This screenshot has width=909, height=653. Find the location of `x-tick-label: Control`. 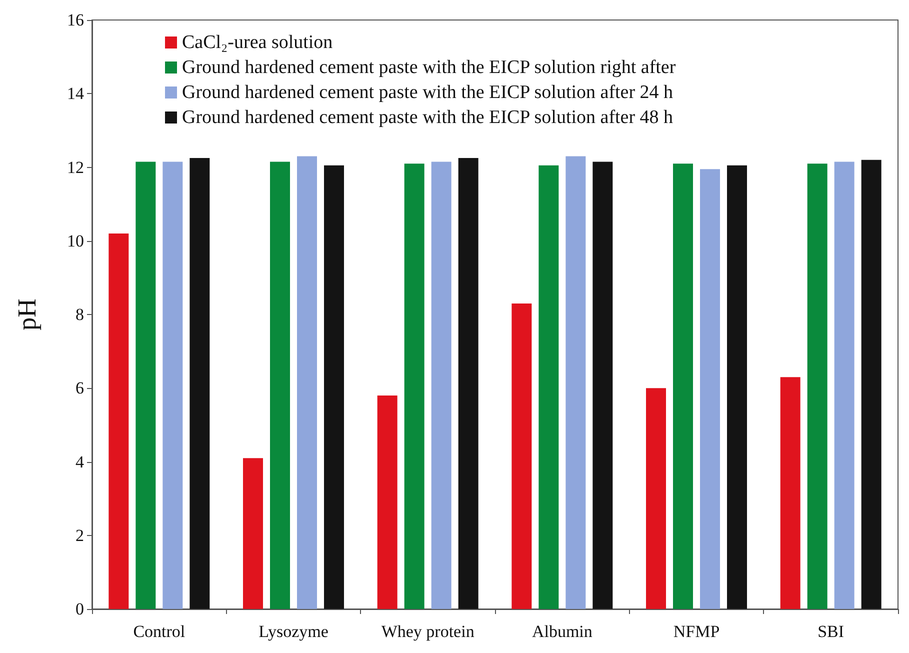

x-tick-label: Control is located at coordinates (159, 631).